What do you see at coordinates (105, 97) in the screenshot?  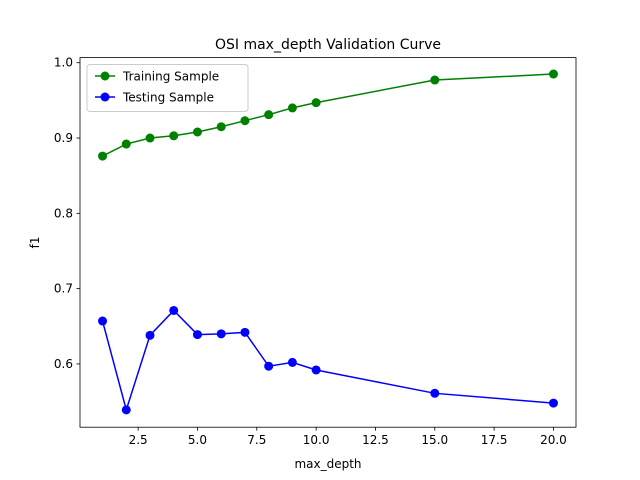 I see `legend-testing-sample-marker` at bounding box center [105, 97].